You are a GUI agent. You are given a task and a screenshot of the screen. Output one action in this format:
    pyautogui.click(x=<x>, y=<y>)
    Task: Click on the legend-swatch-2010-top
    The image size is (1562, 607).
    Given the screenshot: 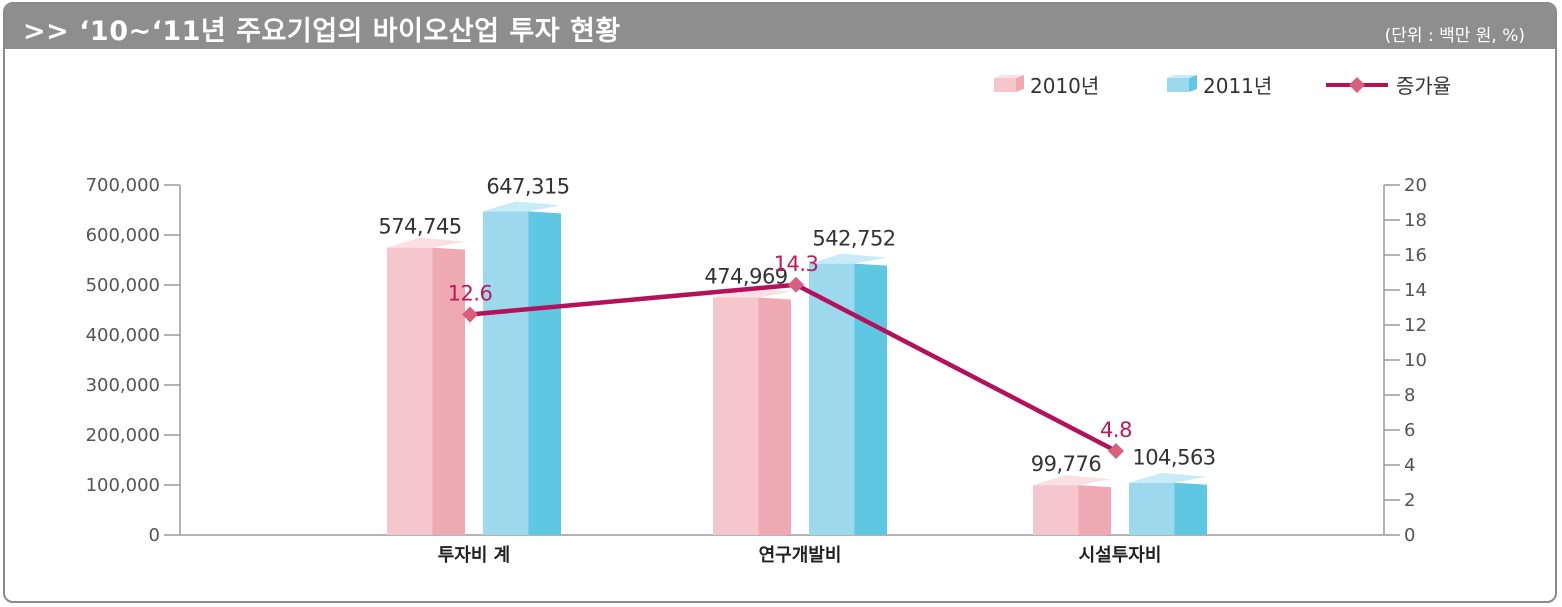 What is the action you would take?
    pyautogui.click(x=1009, y=76)
    